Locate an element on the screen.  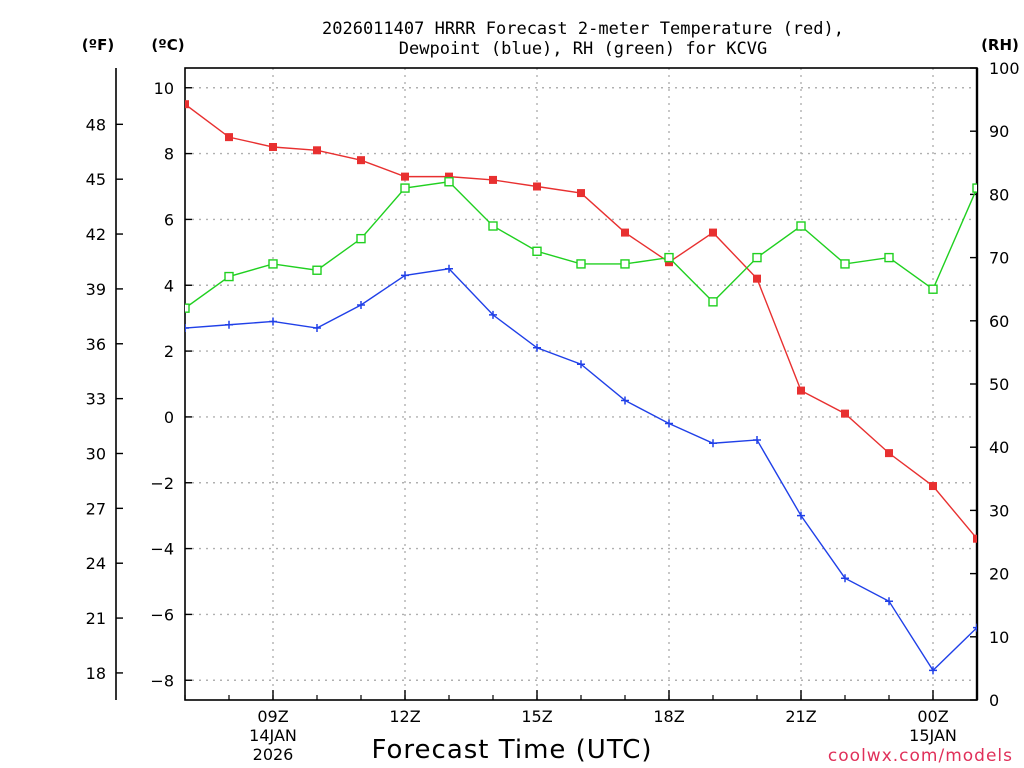
rh-tick-label: 40 is located at coordinates (999, 447).